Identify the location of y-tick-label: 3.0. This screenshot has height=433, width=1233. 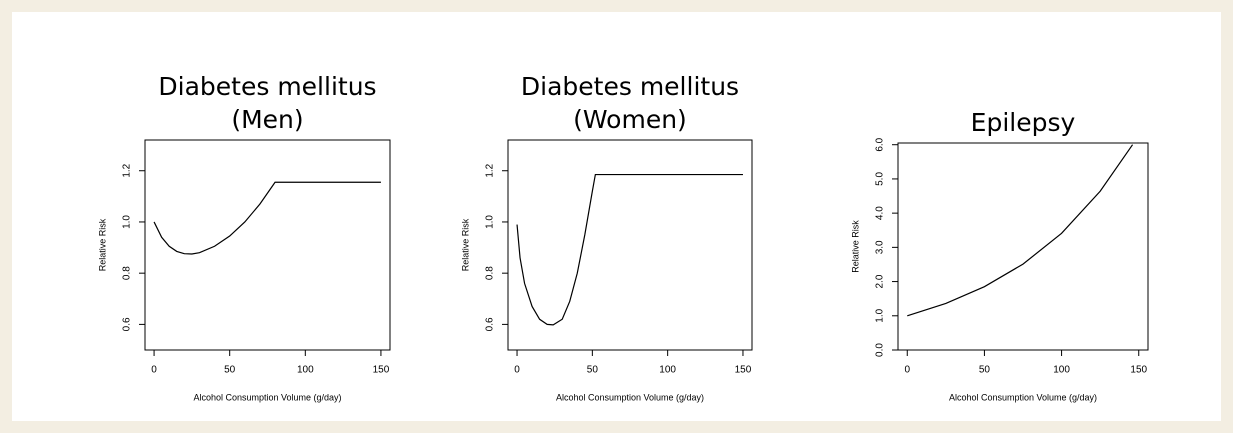
(880, 247).